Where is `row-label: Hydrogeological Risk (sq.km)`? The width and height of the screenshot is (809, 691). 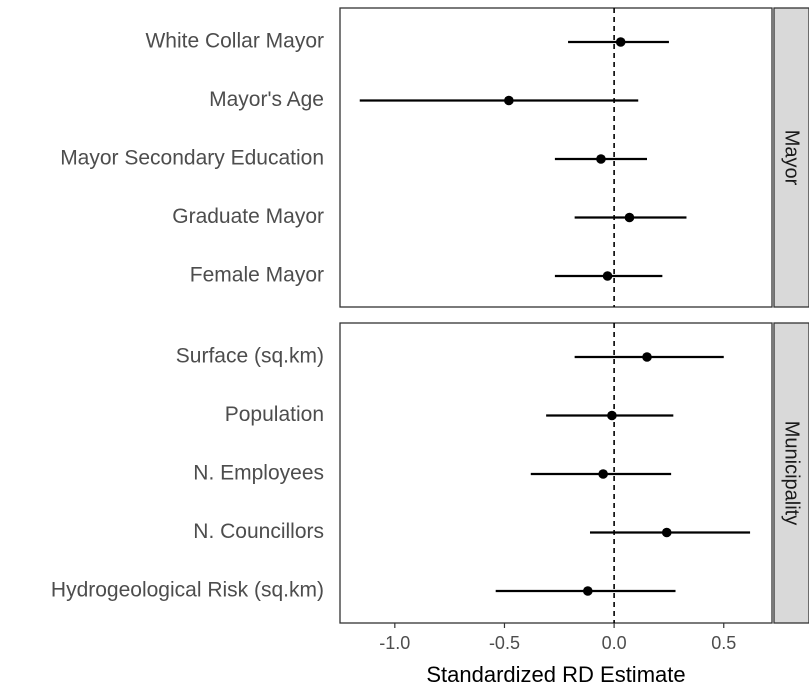 row-label: Hydrogeological Risk (sq.km) is located at coordinates (187, 590).